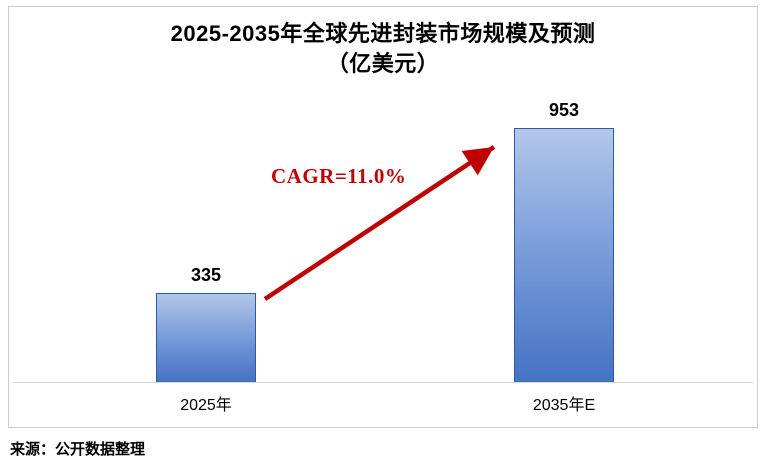  I want to click on bar-2025, so click(206, 338).